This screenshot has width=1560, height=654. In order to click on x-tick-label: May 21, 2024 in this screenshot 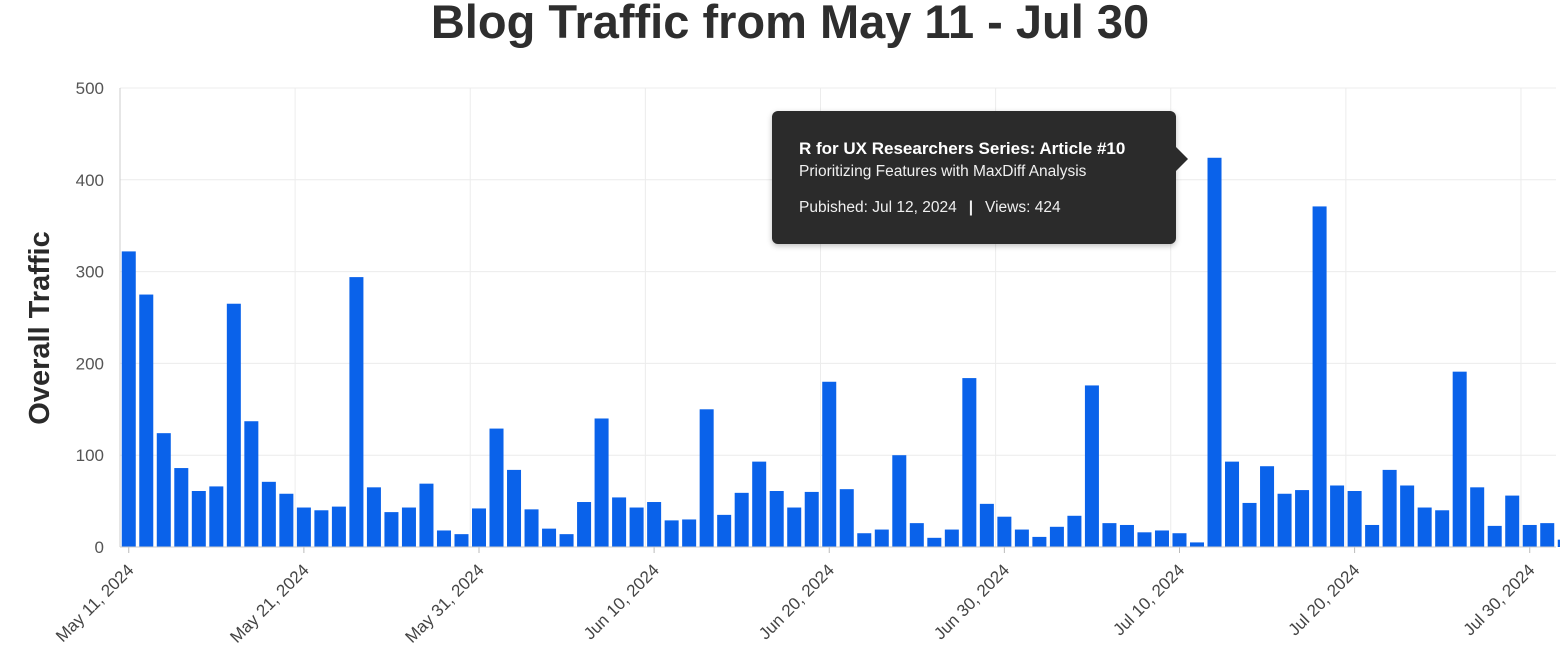, I will do `click(269, 603)`.